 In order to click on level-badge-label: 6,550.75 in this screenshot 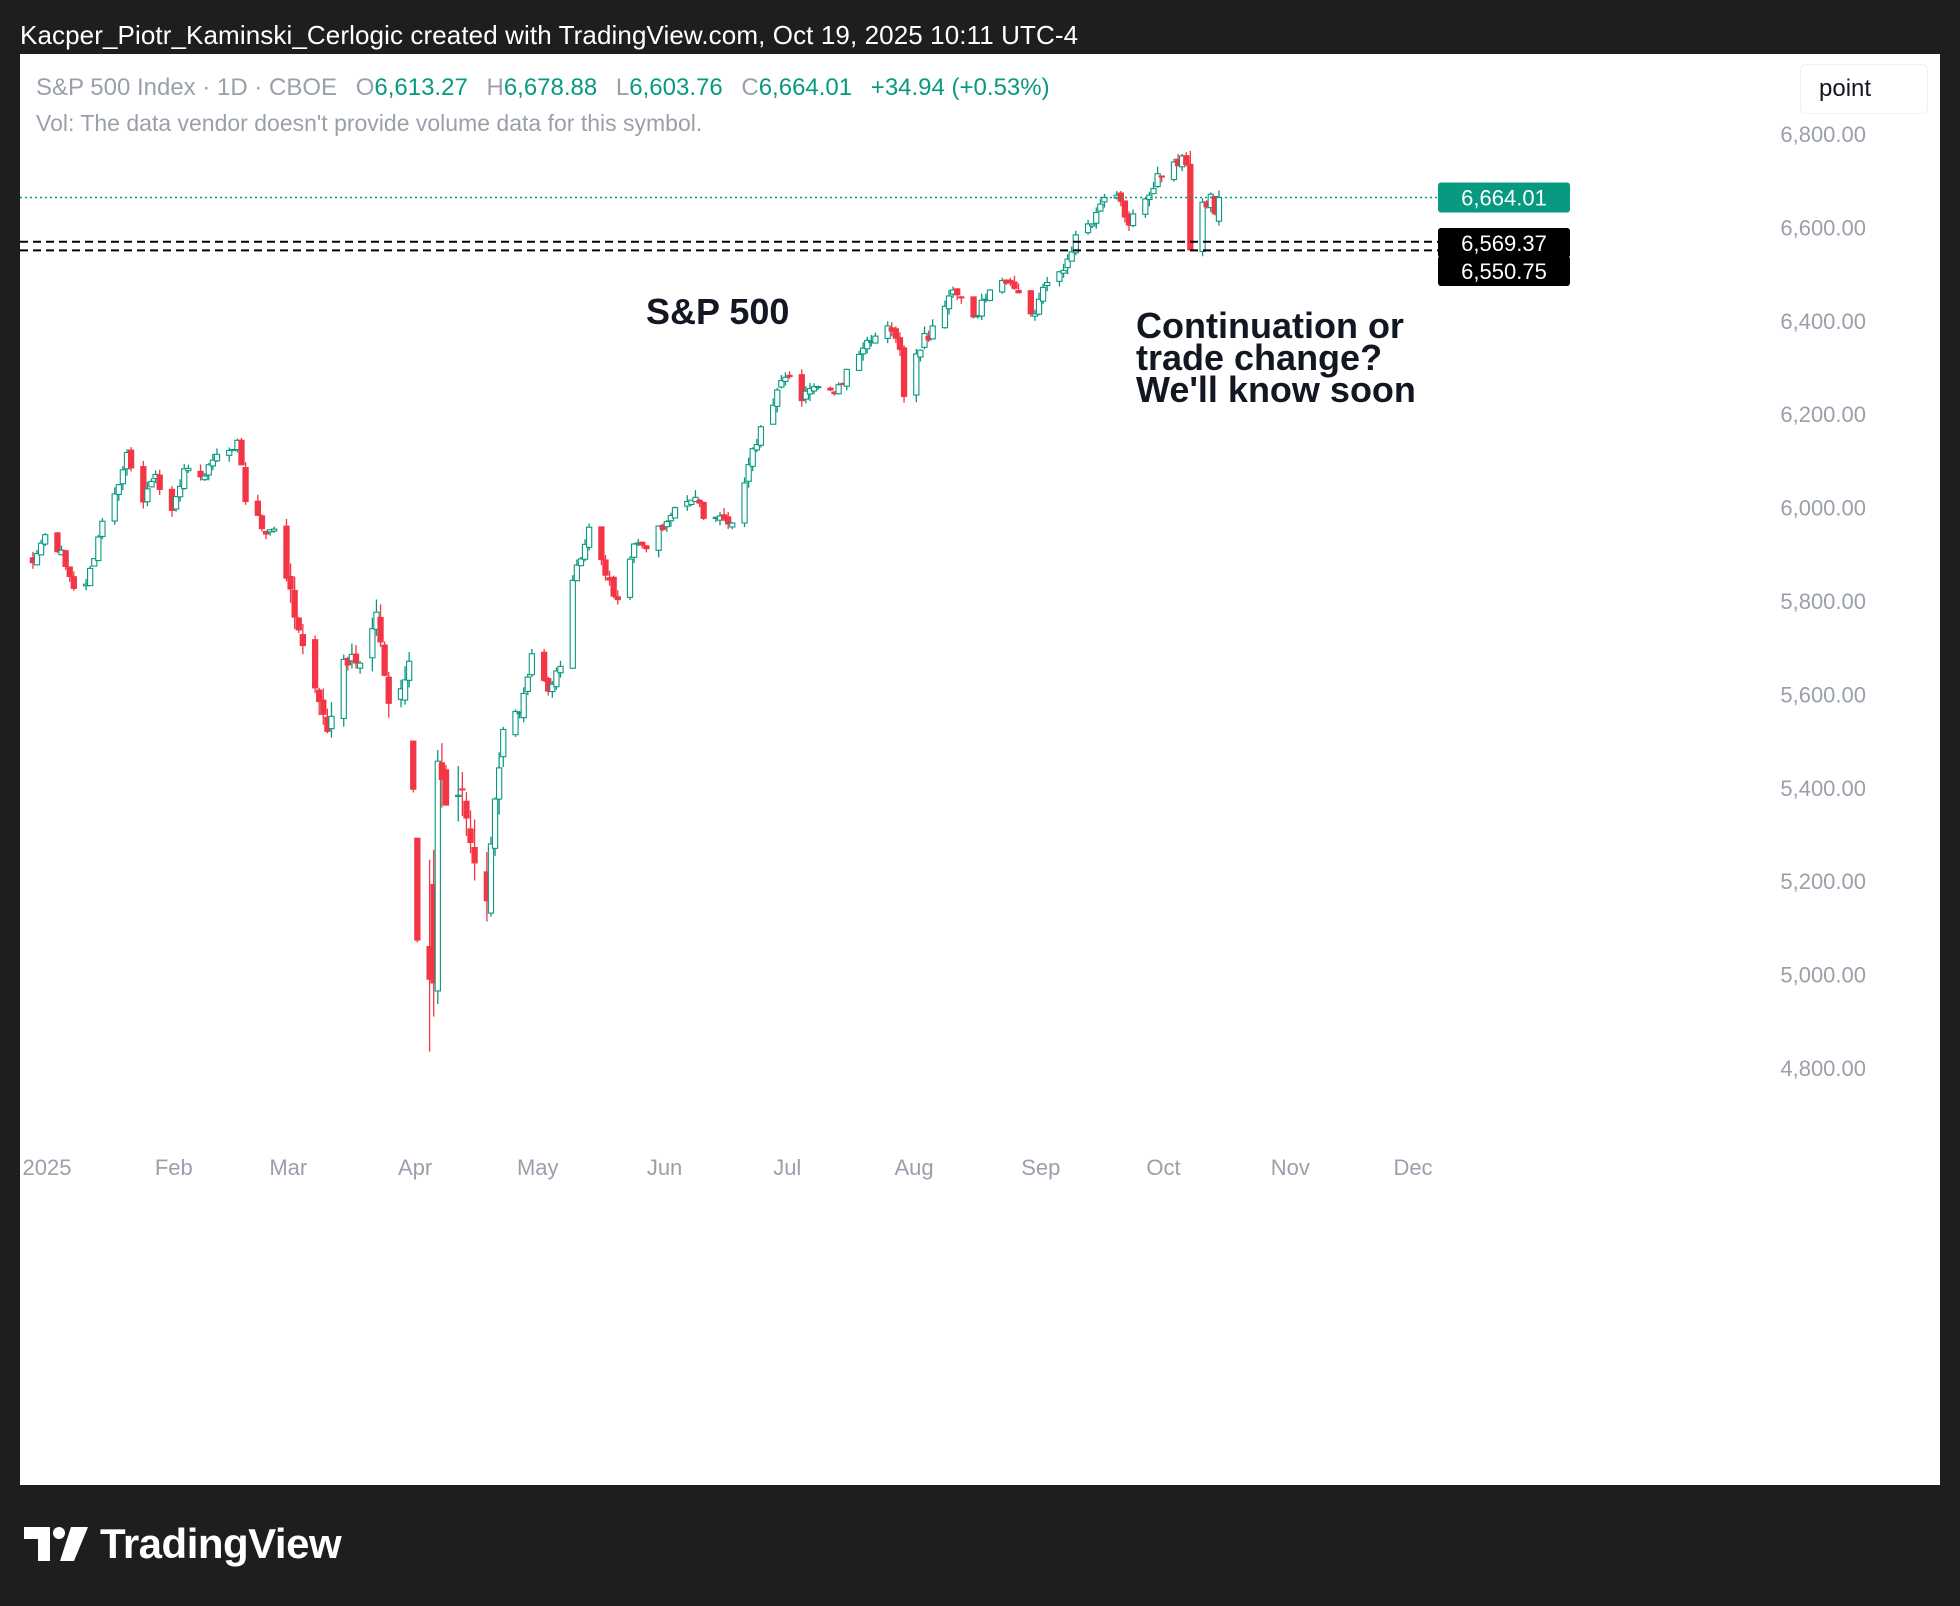, I will do `click(1504, 271)`.